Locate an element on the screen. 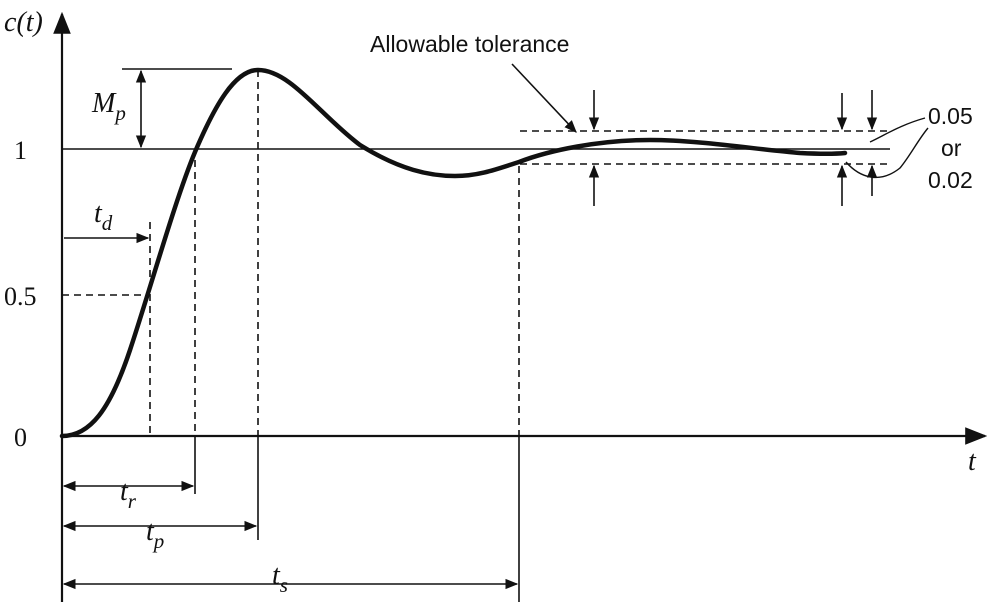 The width and height of the screenshot is (999, 609). tick-label-0-5: 0.5 is located at coordinates (20, 296).